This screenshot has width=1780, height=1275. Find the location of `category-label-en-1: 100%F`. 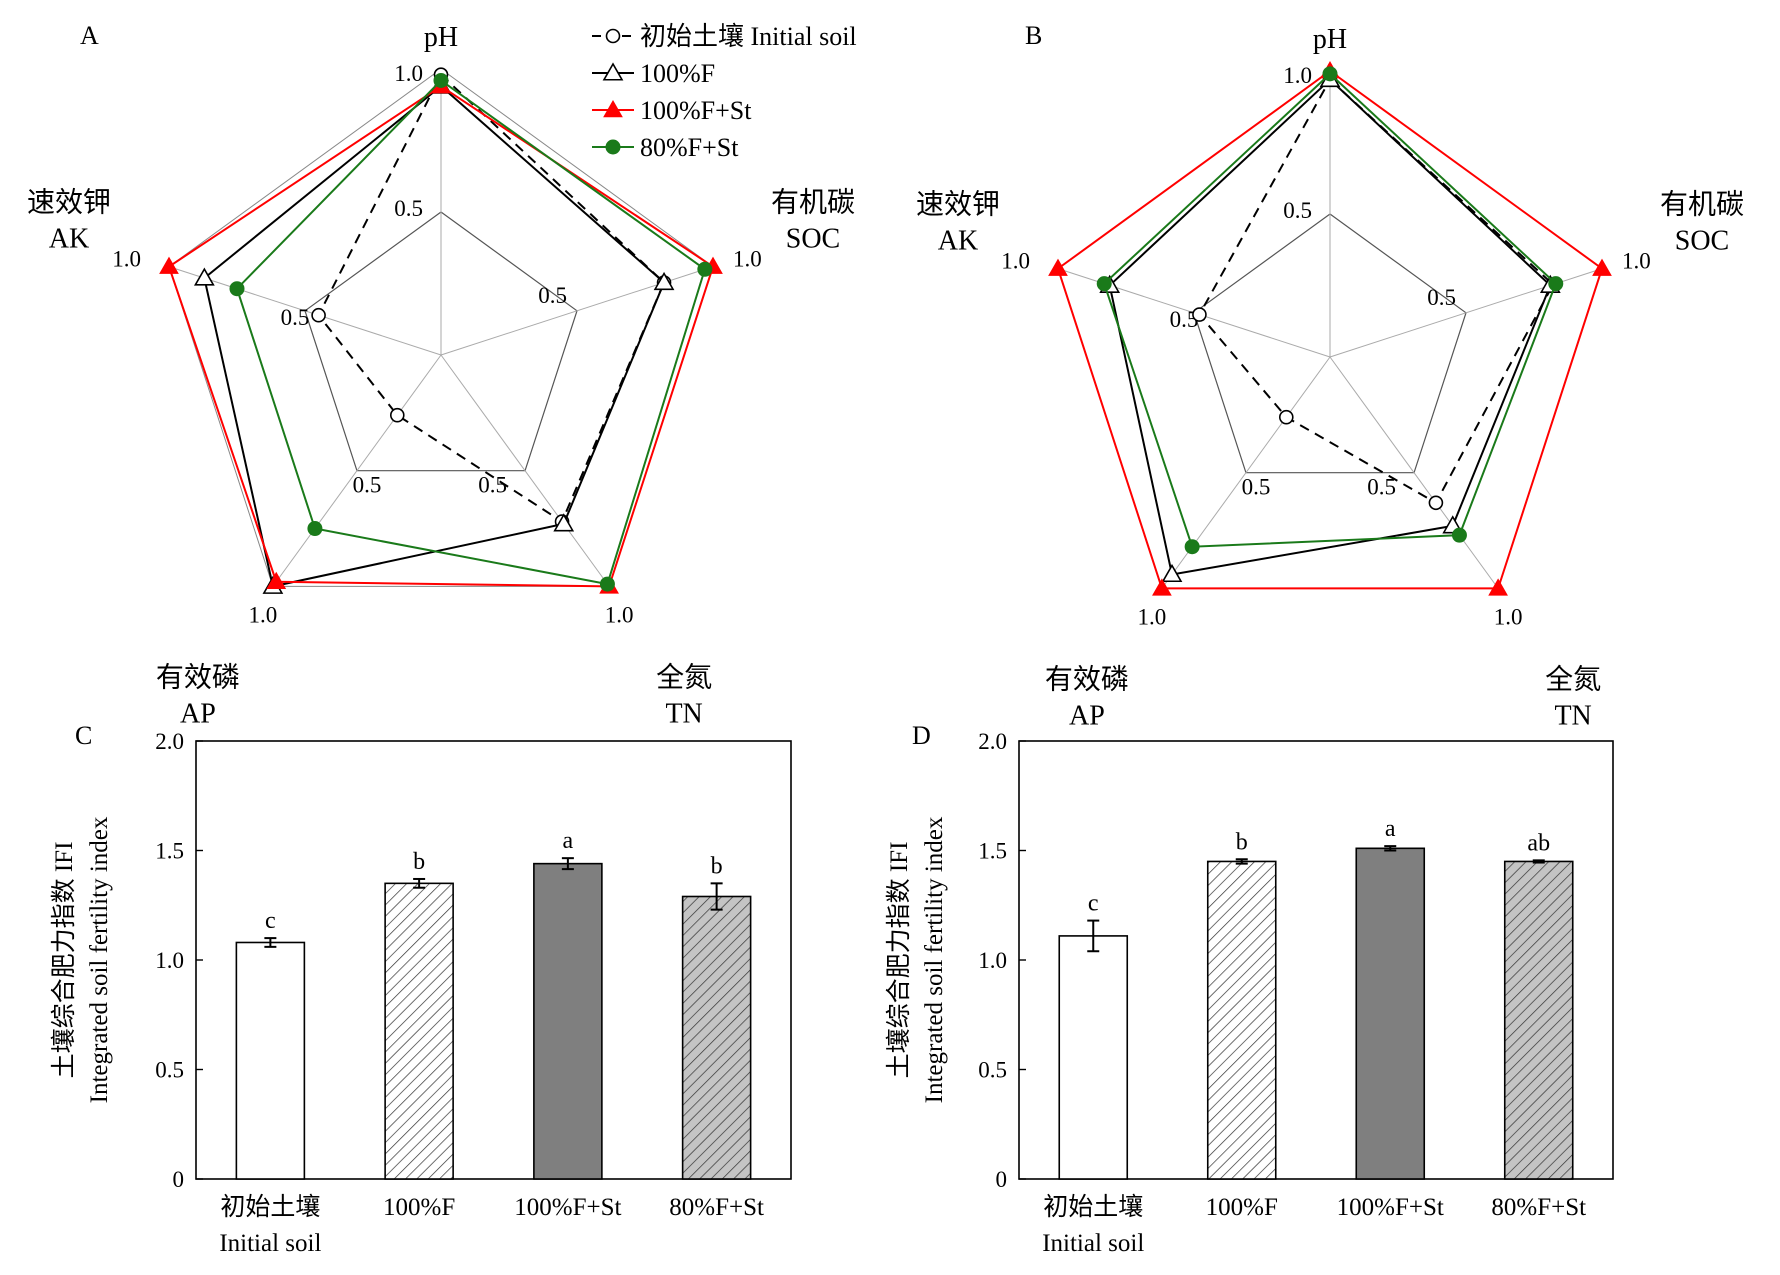

category-label-en-1: 100%F is located at coordinates (1242, 1207).